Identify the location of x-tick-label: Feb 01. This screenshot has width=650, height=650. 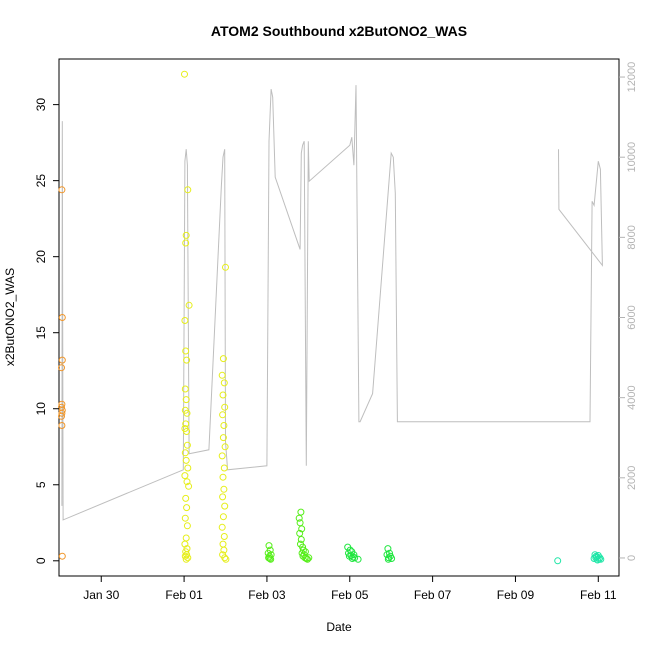
(184, 595).